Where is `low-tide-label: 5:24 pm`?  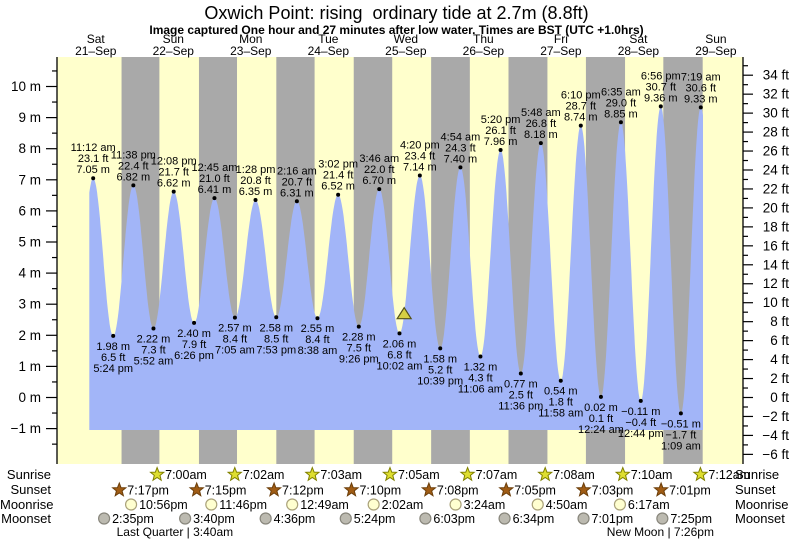 low-tide-label: 5:24 pm is located at coordinates (113, 369).